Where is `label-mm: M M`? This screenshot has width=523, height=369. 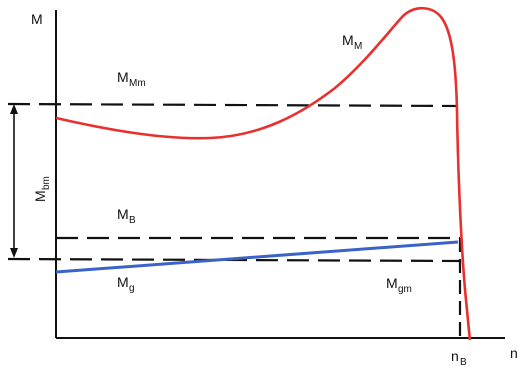
label-mm: M M is located at coordinates (352, 42).